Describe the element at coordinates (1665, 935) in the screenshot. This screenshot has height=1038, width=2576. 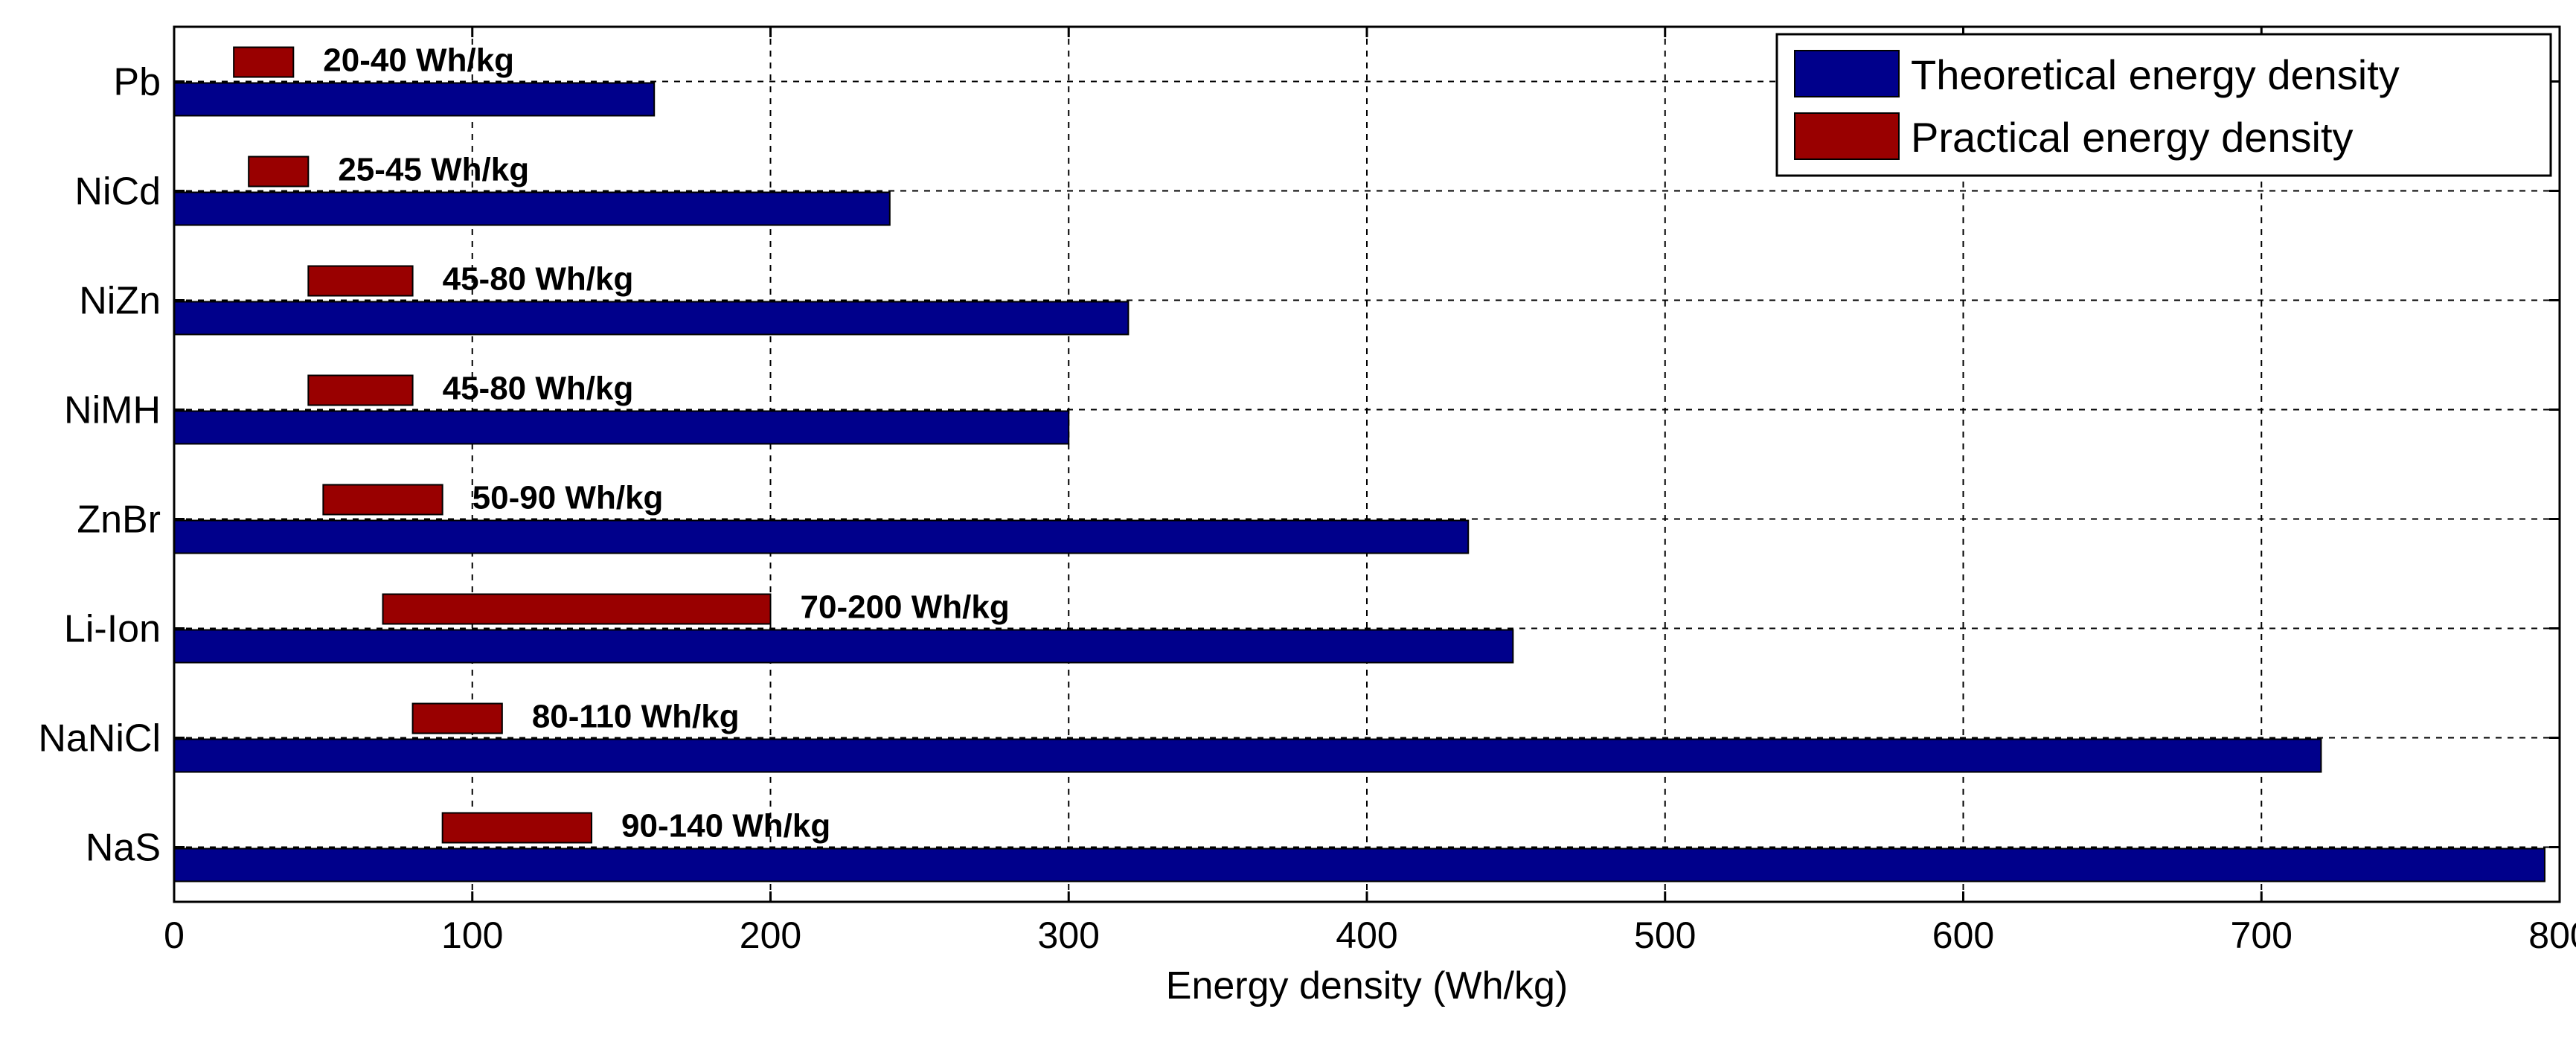
I see `x-tick-label: 500` at that location.